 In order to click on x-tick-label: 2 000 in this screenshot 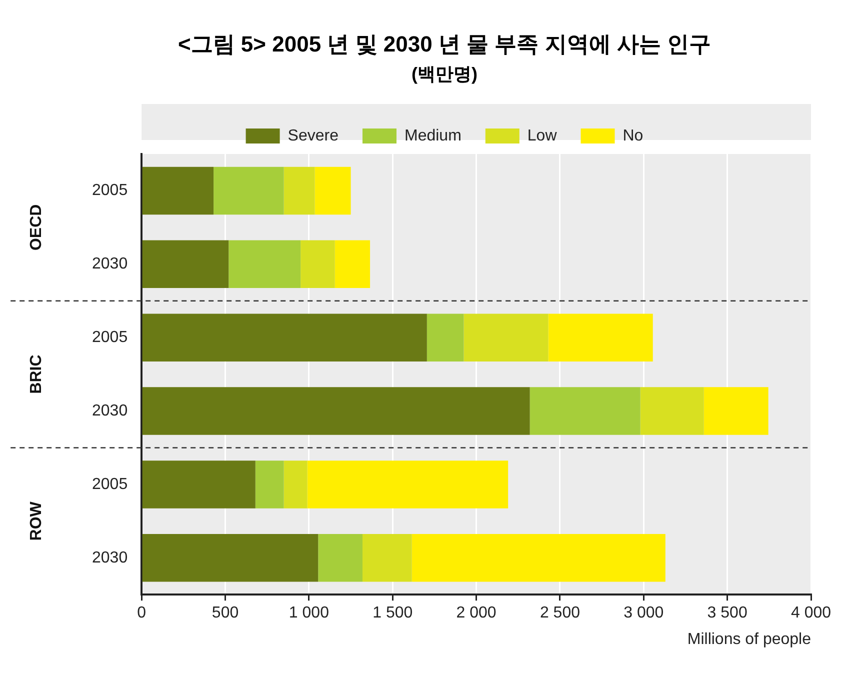, I will do `click(476, 613)`.